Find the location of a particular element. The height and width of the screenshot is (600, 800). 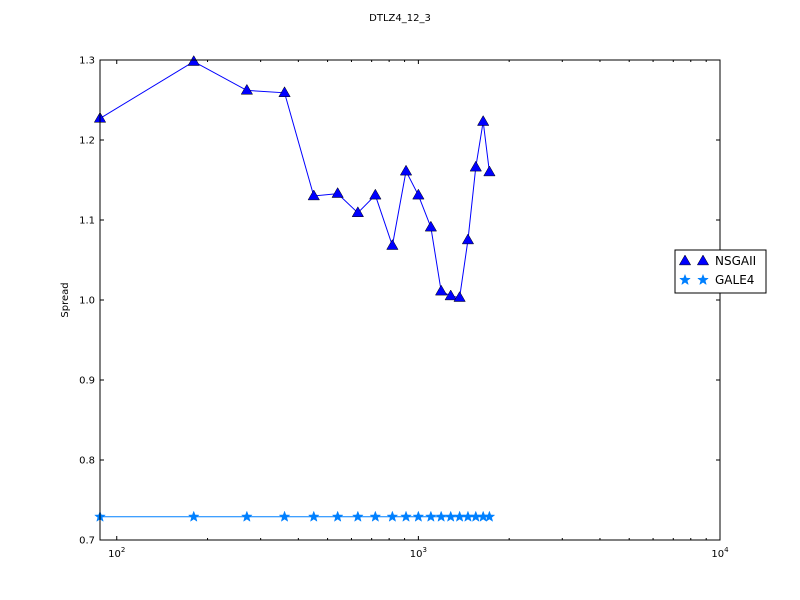

y-tick-label: 0.8 is located at coordinates (87, 461).